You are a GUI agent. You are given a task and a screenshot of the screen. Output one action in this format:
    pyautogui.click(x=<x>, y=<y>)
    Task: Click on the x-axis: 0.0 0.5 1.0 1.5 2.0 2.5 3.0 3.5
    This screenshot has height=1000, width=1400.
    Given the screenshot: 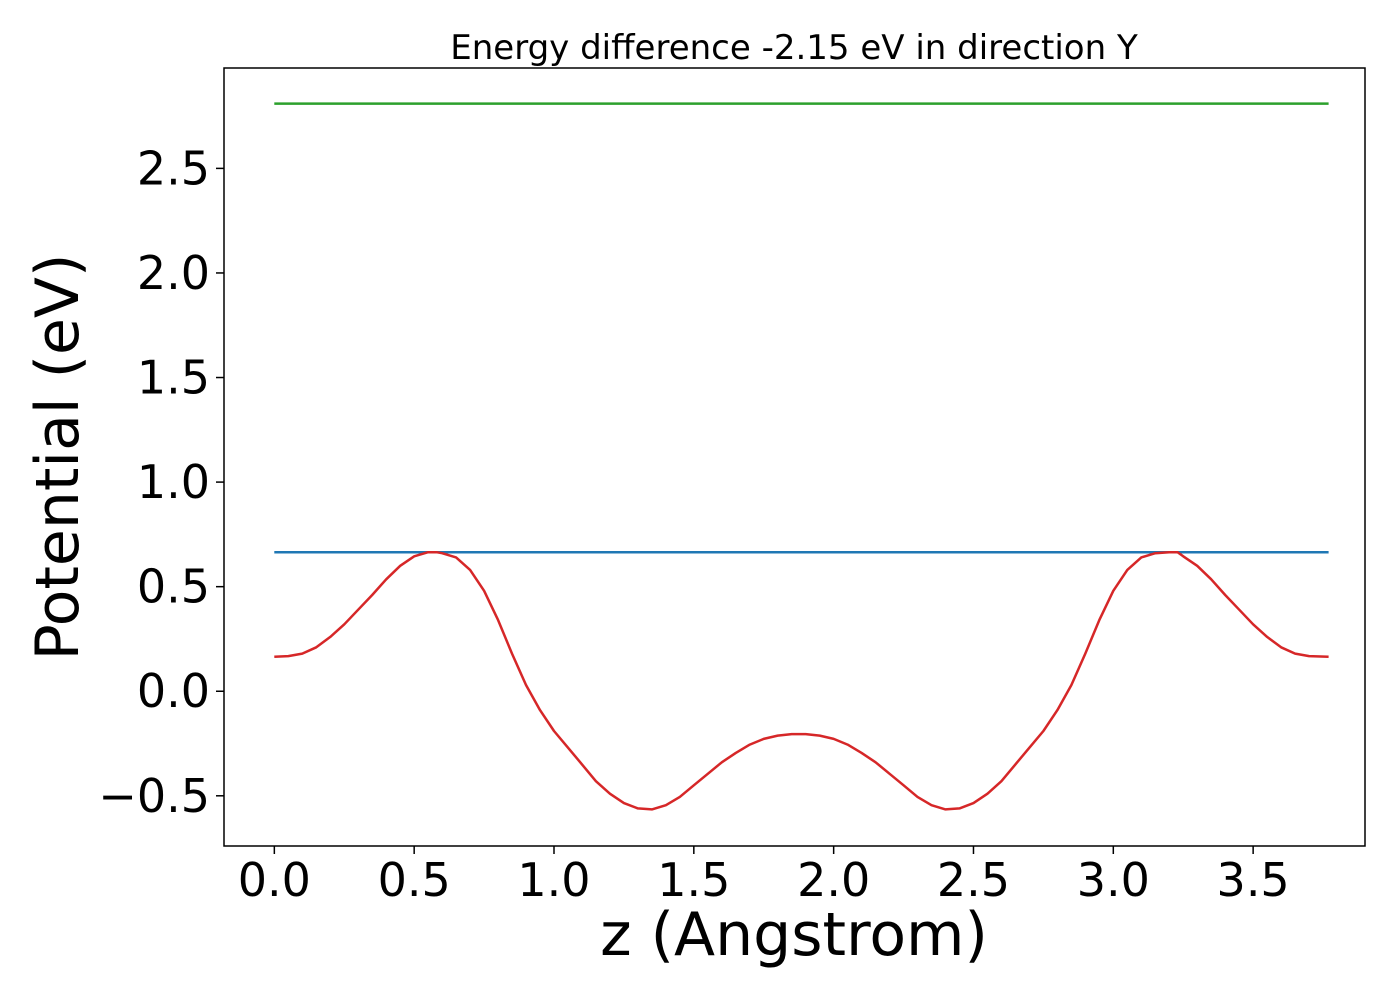 What is the action you would take?
    pyautogui.click(x=764, y=876)
    